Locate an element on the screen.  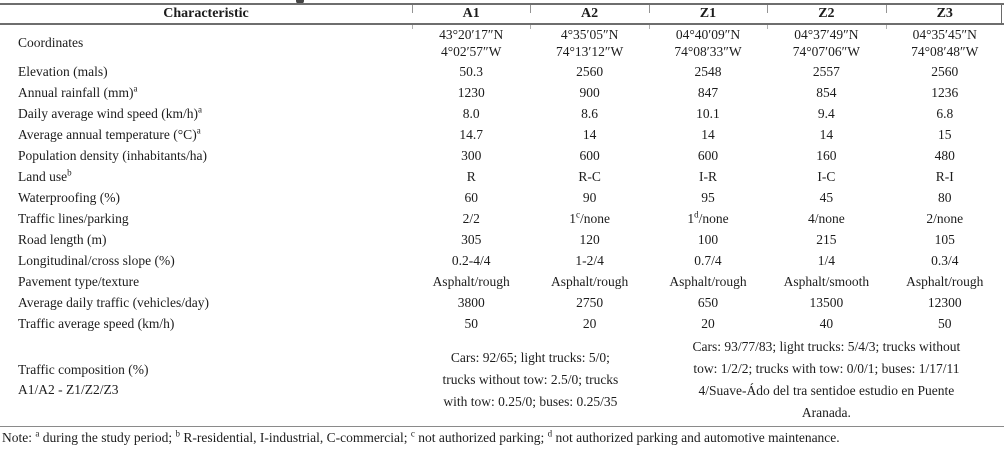
value-cell-z3: 12300 is located at coordinates (944, 302).